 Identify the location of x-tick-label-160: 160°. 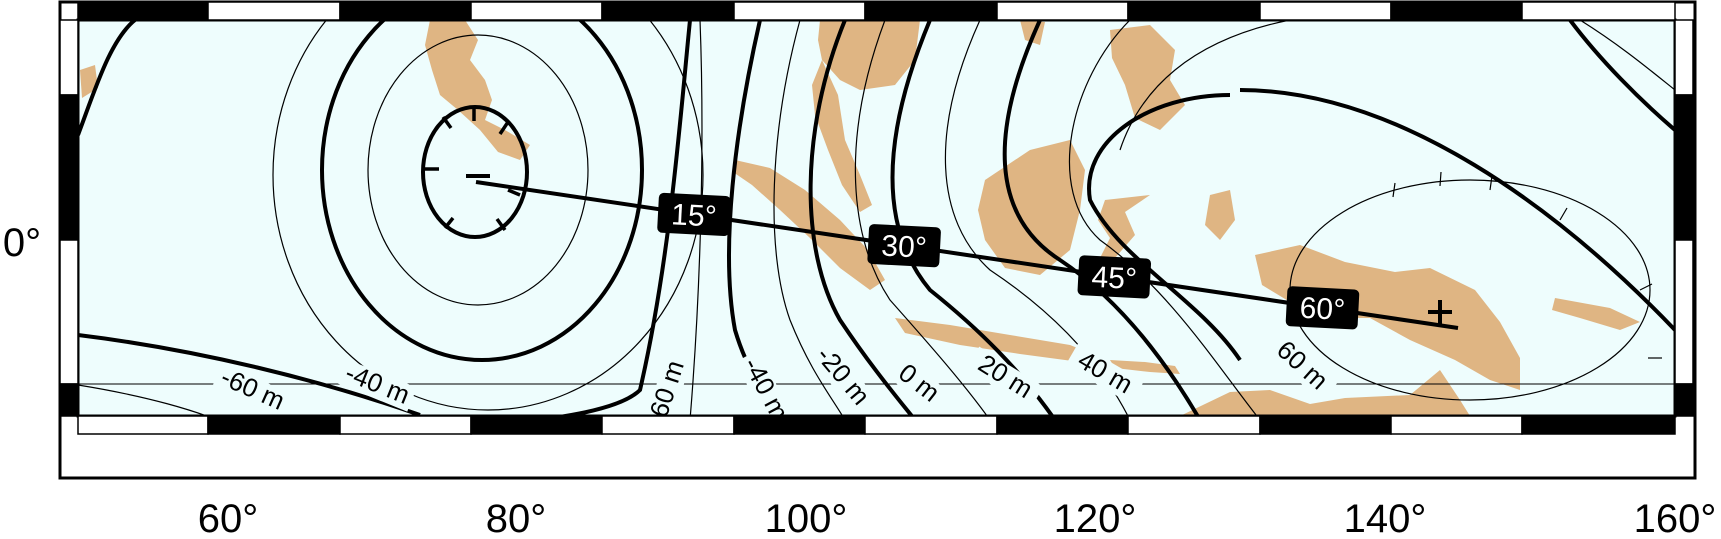
(1675, 518).